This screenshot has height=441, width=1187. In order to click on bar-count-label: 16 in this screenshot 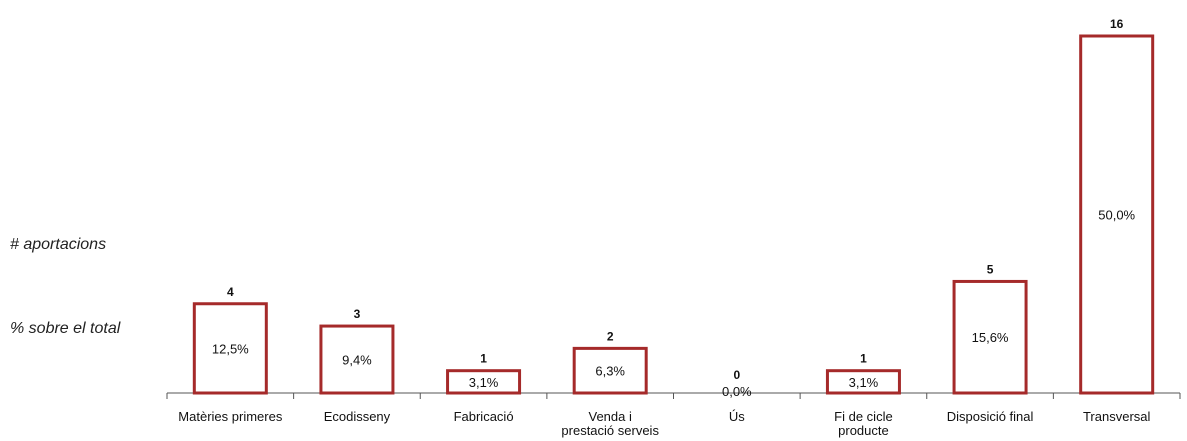, I will do `click(1117, 24)`.